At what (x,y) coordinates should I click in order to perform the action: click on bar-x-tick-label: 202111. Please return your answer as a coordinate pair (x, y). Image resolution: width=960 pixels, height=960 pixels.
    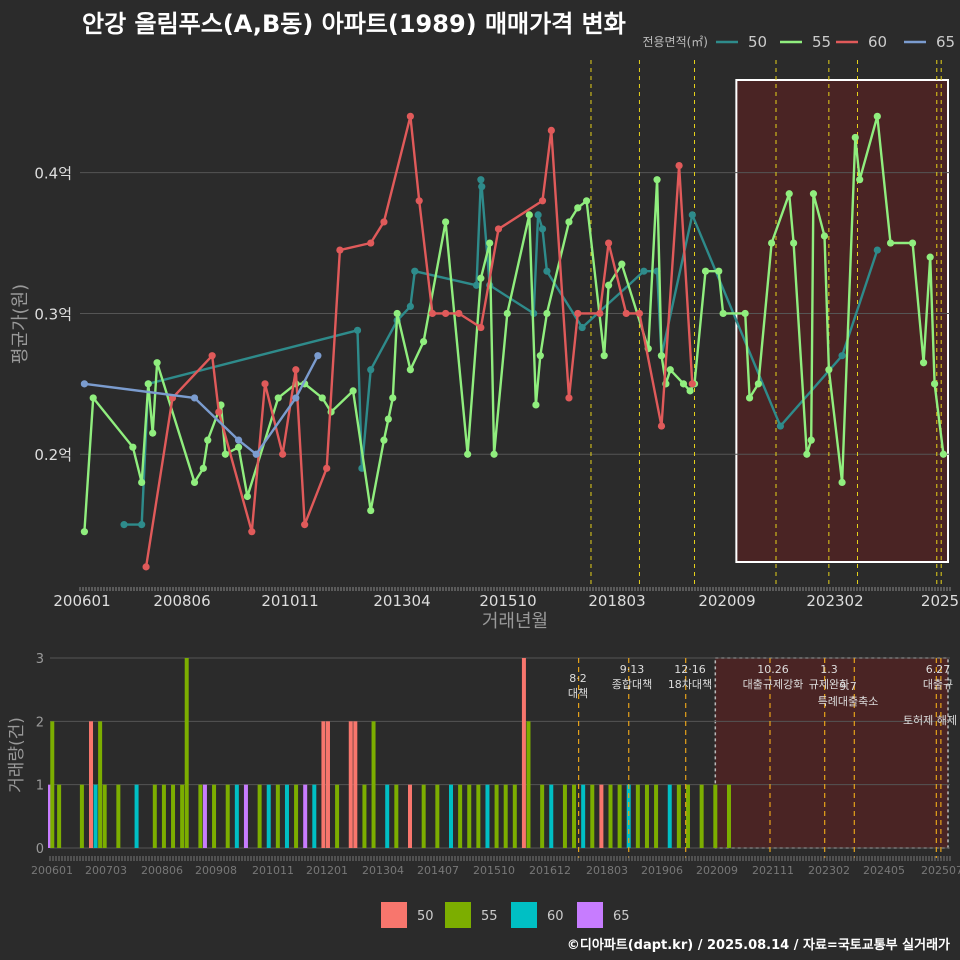
    Looking at the image, I should click on (773, 870).